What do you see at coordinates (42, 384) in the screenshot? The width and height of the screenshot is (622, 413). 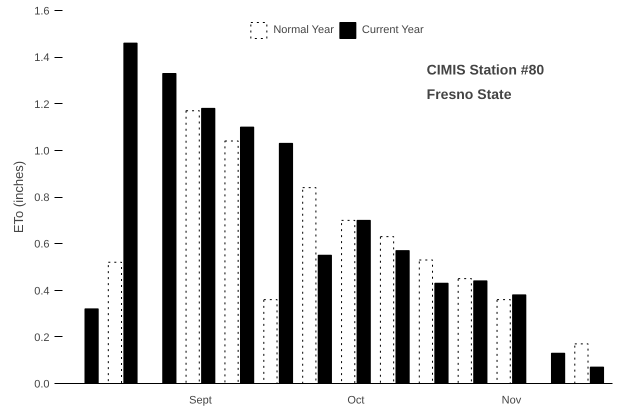 I see `y-tick-label: 0.0` at bounding box center [42, 384].